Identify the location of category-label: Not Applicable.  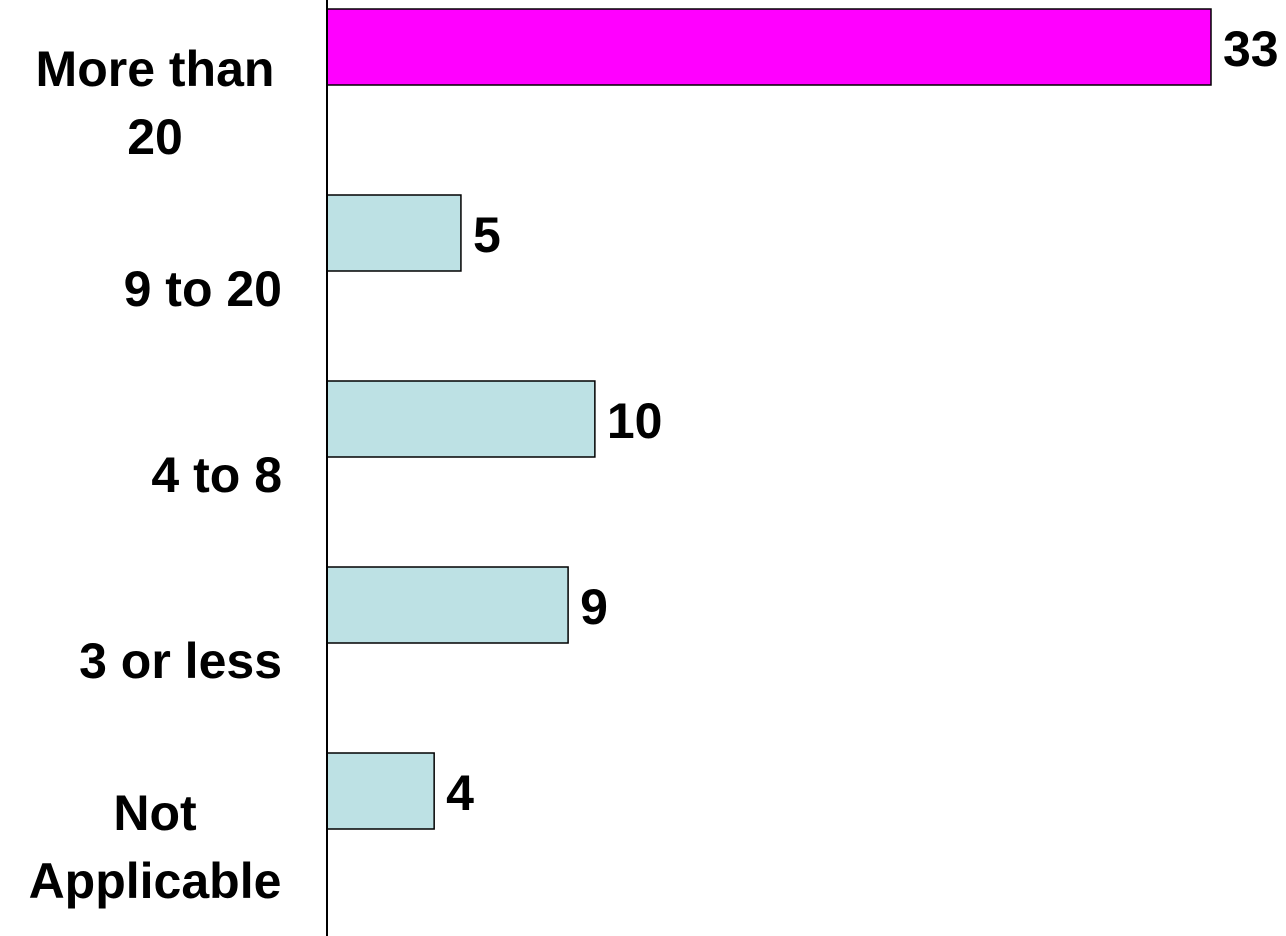
(155, 847).